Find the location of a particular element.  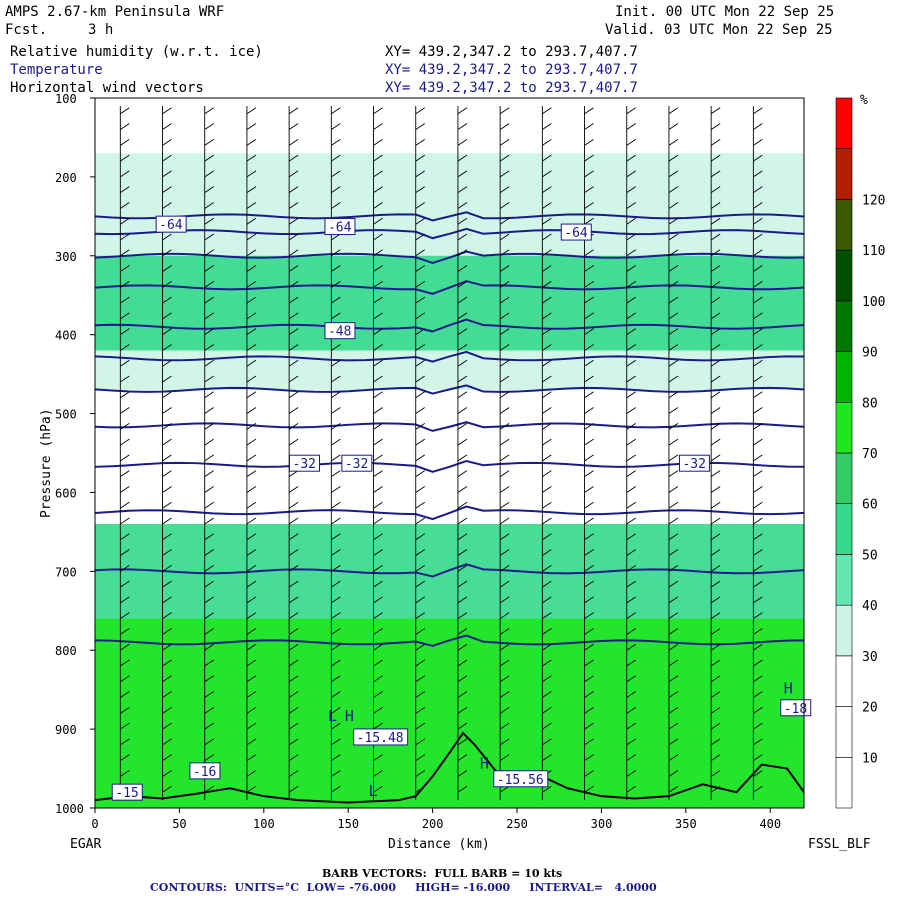

contour-label-2: -64 is located at coordinates (576, 233).